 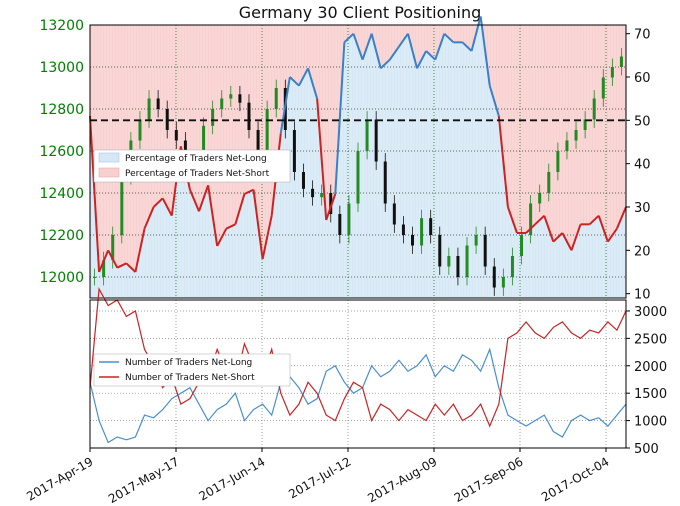 I want to click on x-tick-label: 2017-Jun-14, so click(x=232, y=478).